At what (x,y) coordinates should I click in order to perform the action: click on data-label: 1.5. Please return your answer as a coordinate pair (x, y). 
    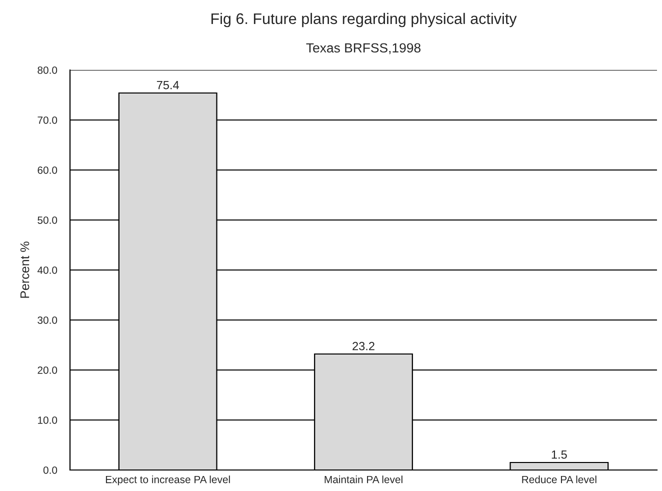
    Looking at the image, I should click on (559, 454).